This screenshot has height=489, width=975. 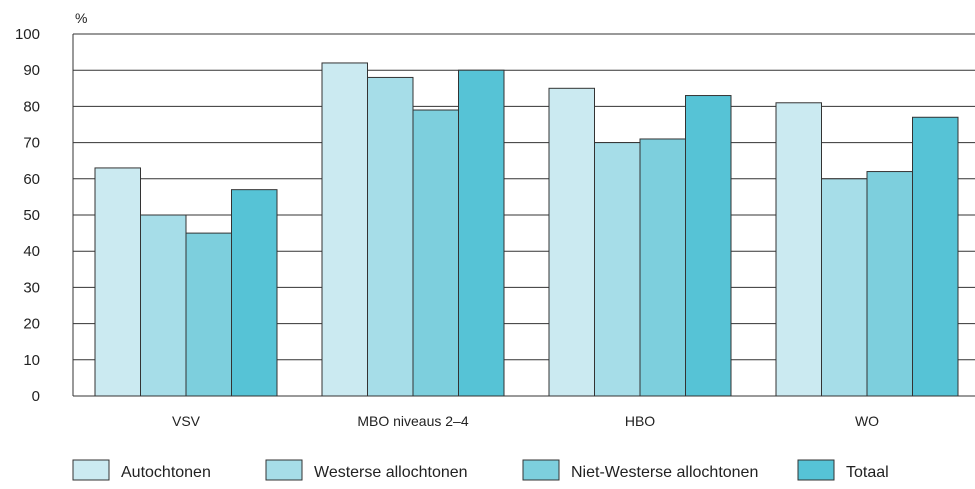 What do you see at coordinates (208, 314) in the screenshot?
I see `bar-vsv-niet-westerse-allochtonen` at bounding box center [208, 314].